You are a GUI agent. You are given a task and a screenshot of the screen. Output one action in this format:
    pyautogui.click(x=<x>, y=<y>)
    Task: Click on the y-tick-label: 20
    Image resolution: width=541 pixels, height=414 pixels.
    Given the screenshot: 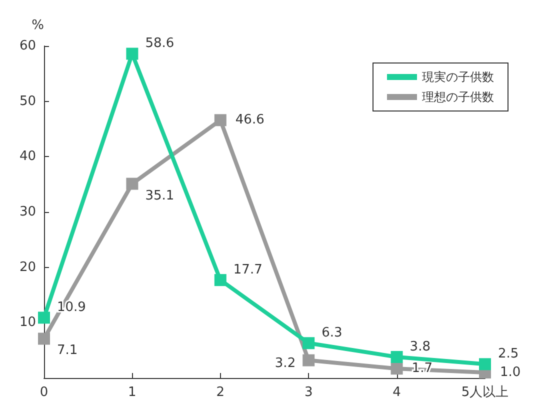 What is the action you would take?
    pyautogui.click(x=27, y=267)
    